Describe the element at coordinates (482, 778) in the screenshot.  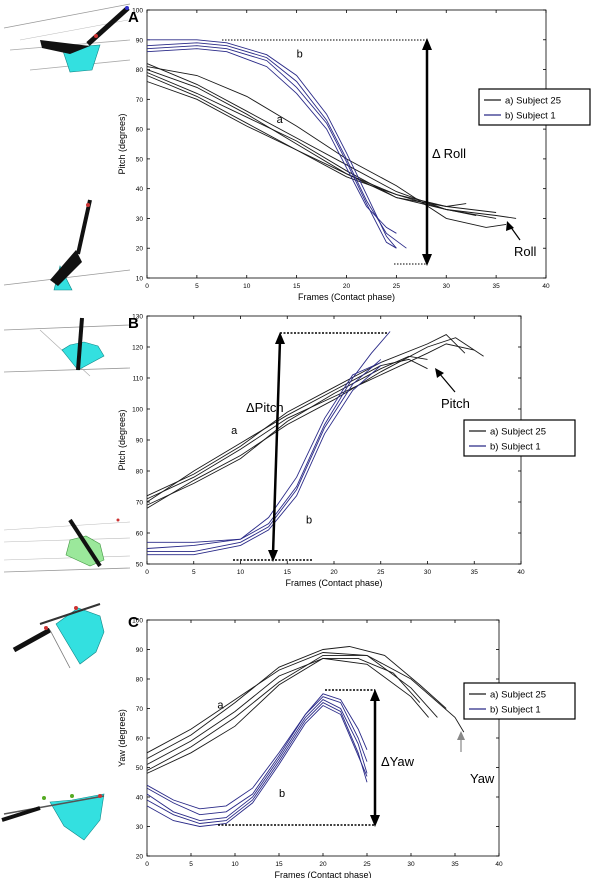
I see `yaw-label: Yaw` at that location.